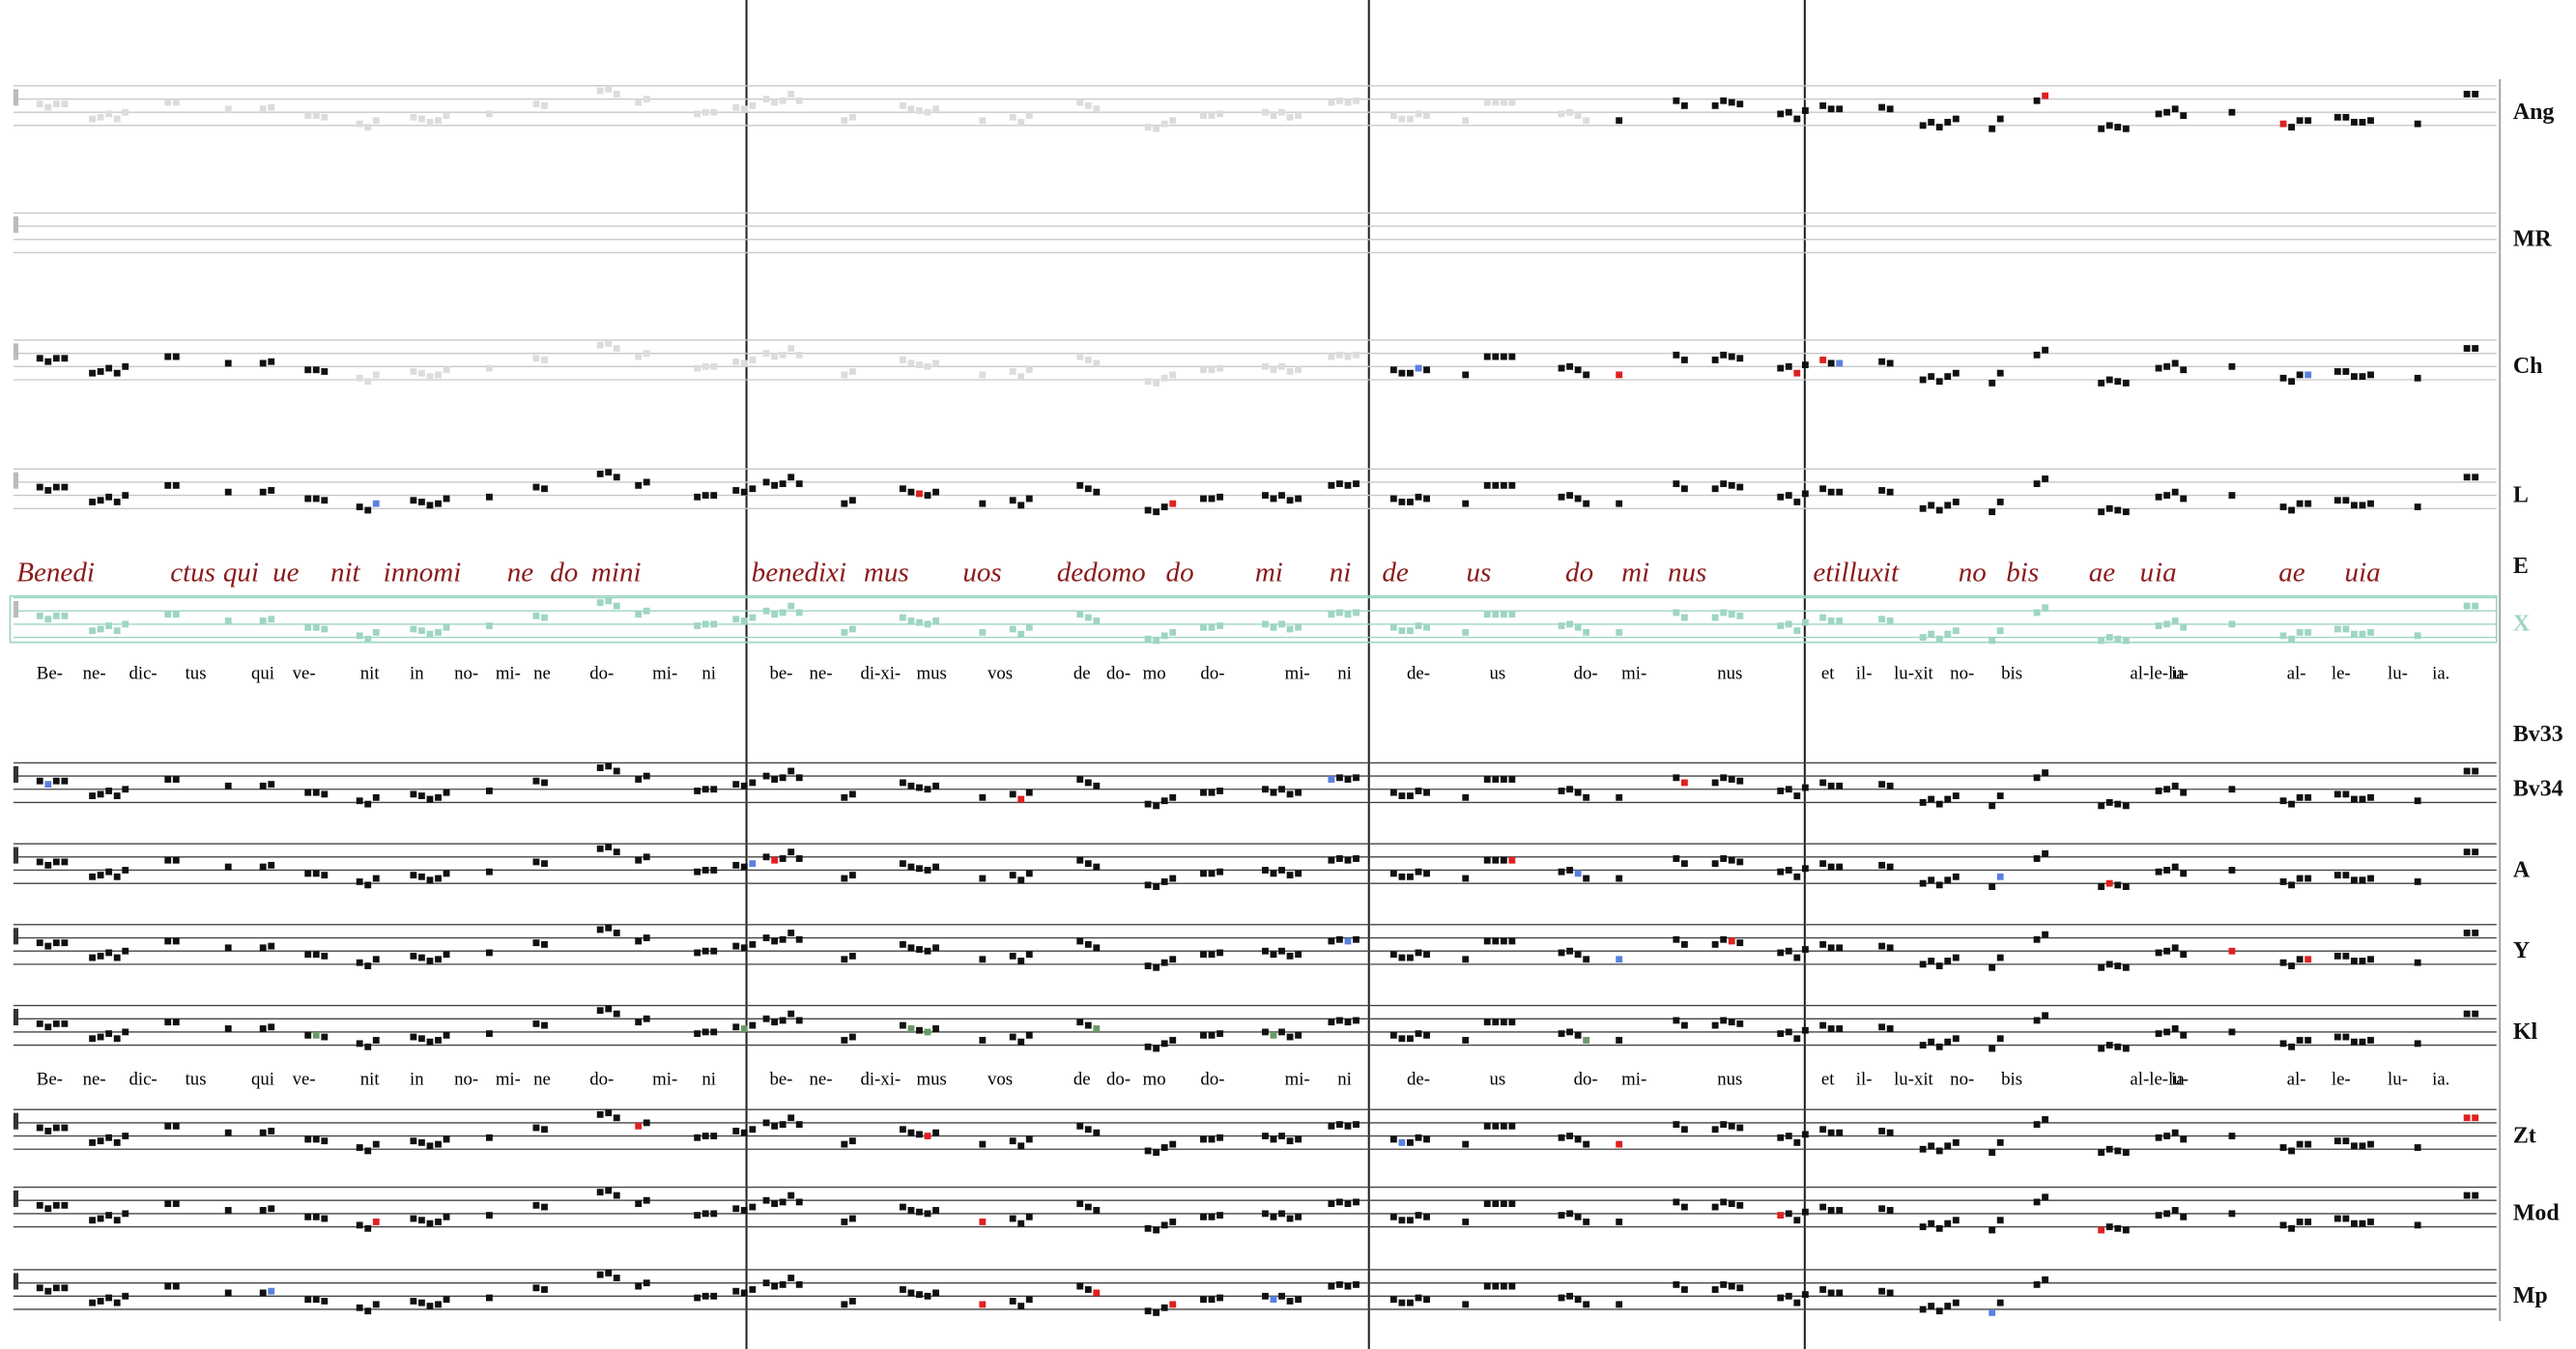 Image resolution: width=2576 pixels, height=1349 pixels. What do you see at coordinates (1258, 1133) in the screenshot?
I see `neumes` at bounding box center [1258, 1133].